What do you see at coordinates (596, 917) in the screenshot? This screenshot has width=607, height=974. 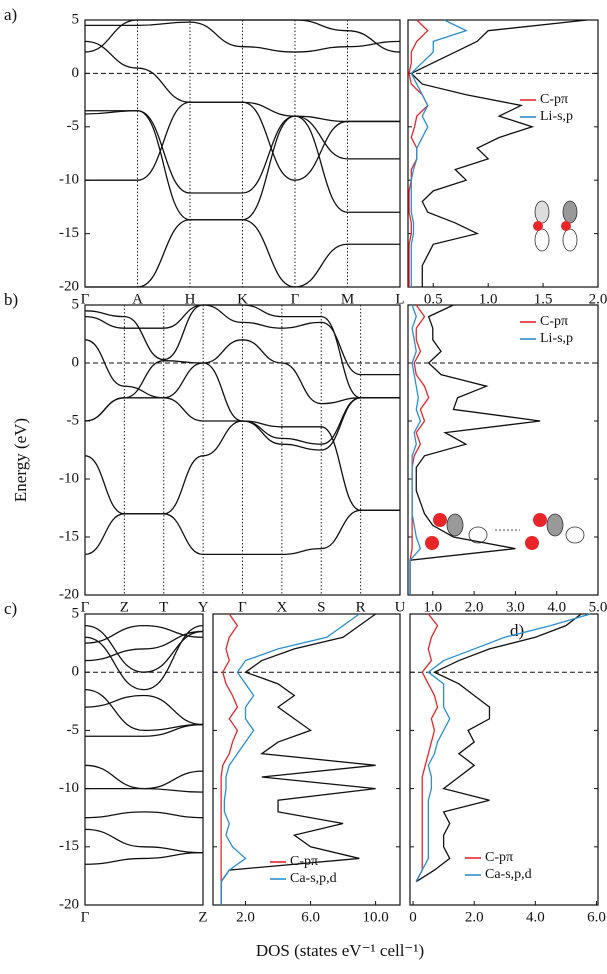 I see `x-tick-label: 6.0` at bounding box center [596, 917].